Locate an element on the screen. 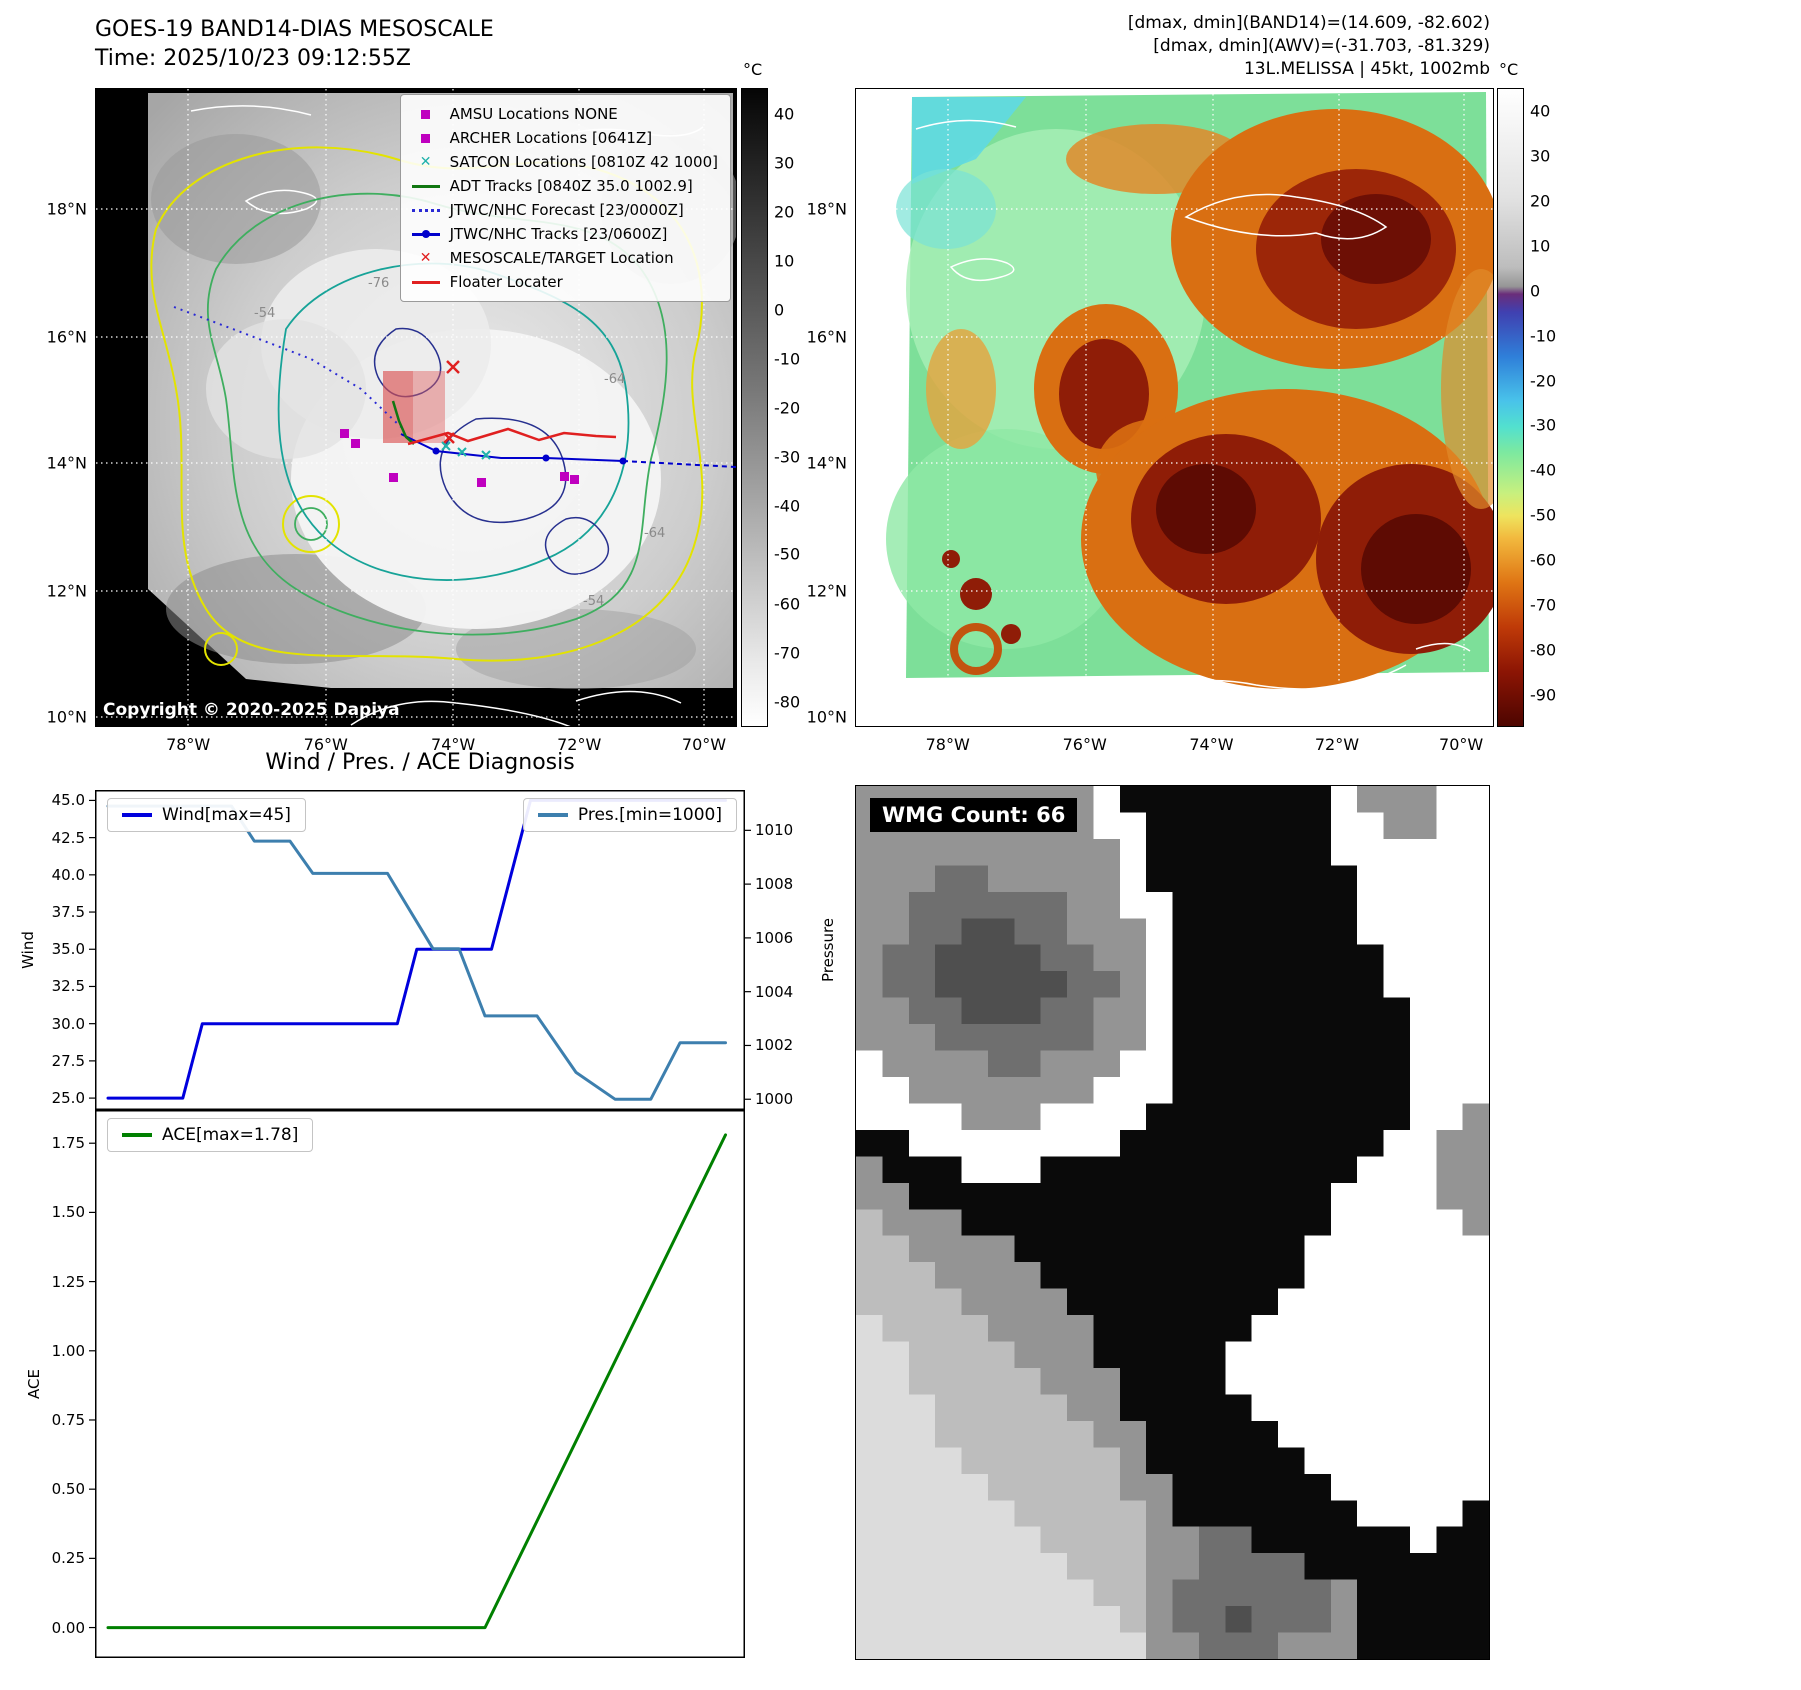 The height and width of the screenshot is (1690, 1801). legend-item: ADT Tracks [0840Z 35.0 1002.9] is located at coordinates (563, 186).